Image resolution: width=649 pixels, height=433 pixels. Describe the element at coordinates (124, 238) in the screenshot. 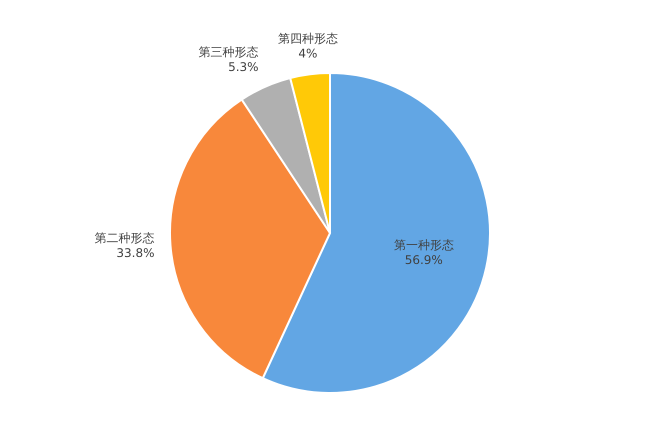

I see `slice-label: 第二种形态` at that location.